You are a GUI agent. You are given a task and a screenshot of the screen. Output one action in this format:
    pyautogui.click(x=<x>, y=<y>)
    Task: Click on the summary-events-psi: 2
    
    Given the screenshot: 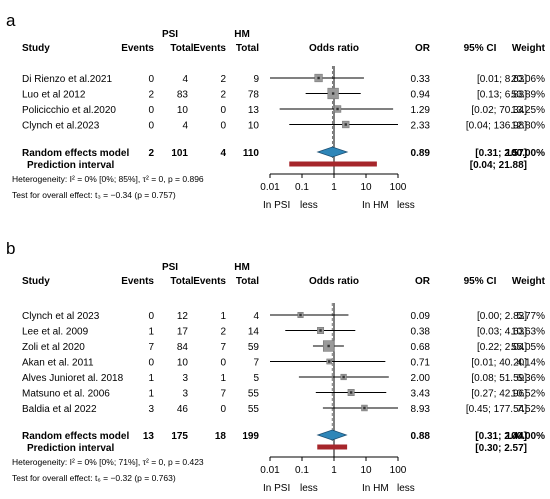 What is the action you would take?
    pyautogui.click(x=151, y=153)
    